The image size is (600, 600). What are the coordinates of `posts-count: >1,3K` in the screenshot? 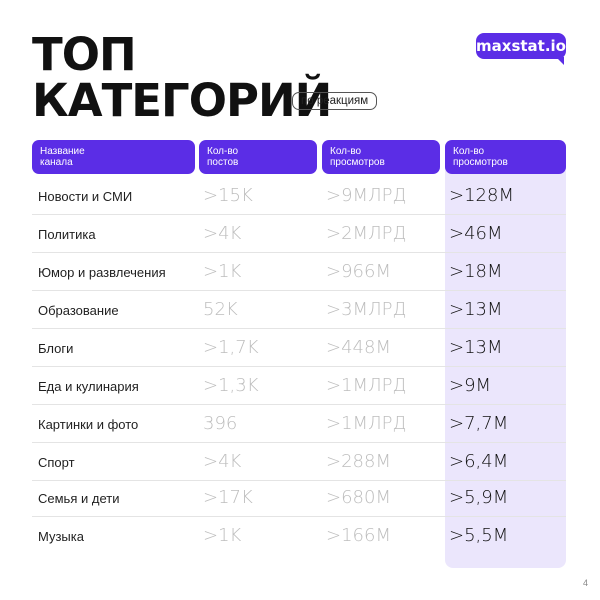 It's located at (231, 385).